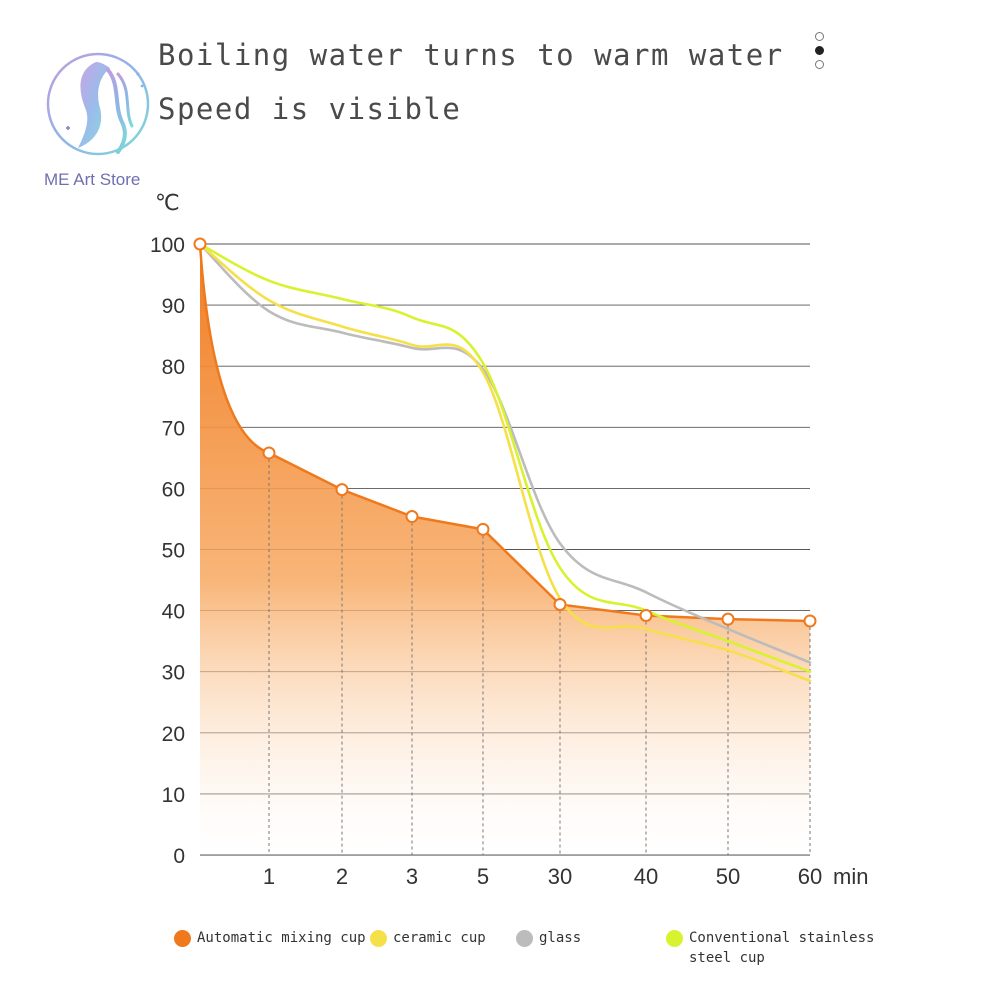 Image resolution: width=1000 pixels, height=1000 pixels. Describe the element at coordinates (173, 734) in the screenshot. I see `y-tick-label: 20` at that location.